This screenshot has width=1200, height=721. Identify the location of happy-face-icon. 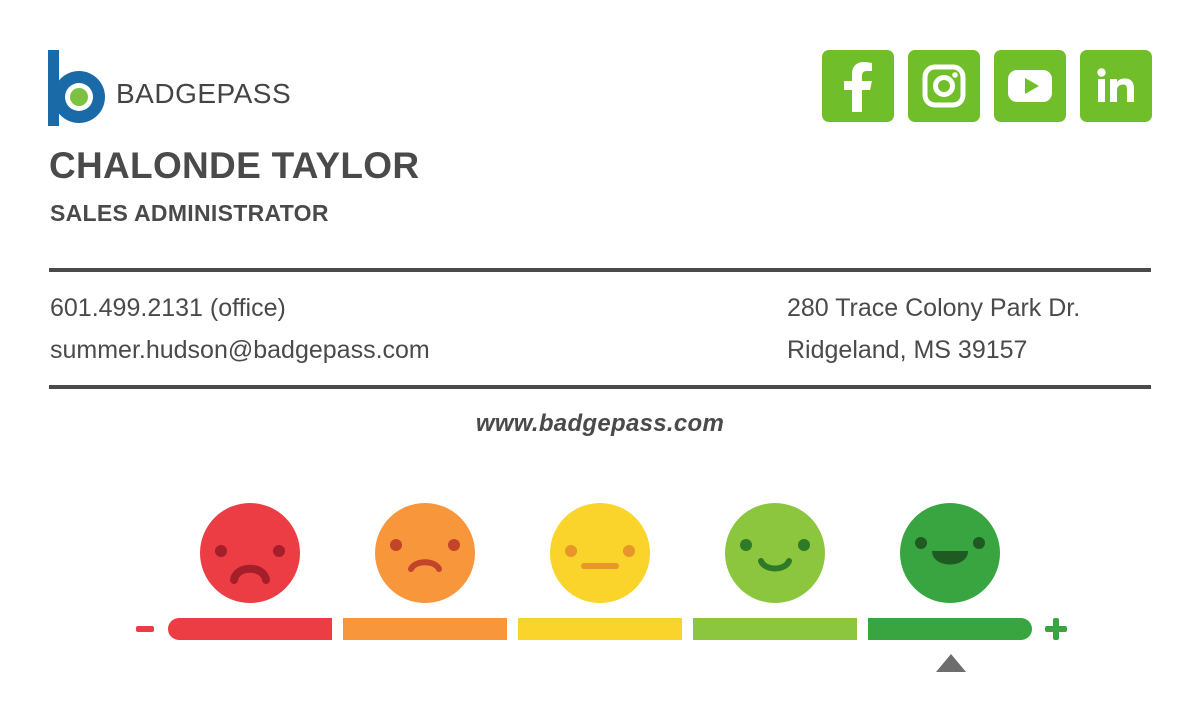
(775, 555).